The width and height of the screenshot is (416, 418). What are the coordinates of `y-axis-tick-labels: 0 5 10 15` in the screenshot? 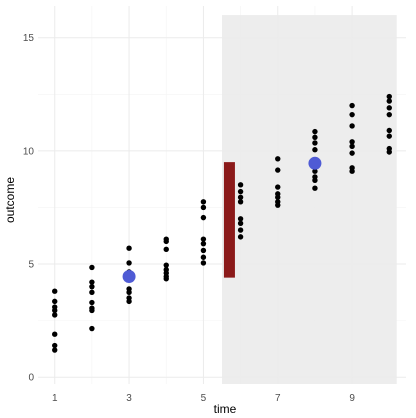 It's located at (29, 208).